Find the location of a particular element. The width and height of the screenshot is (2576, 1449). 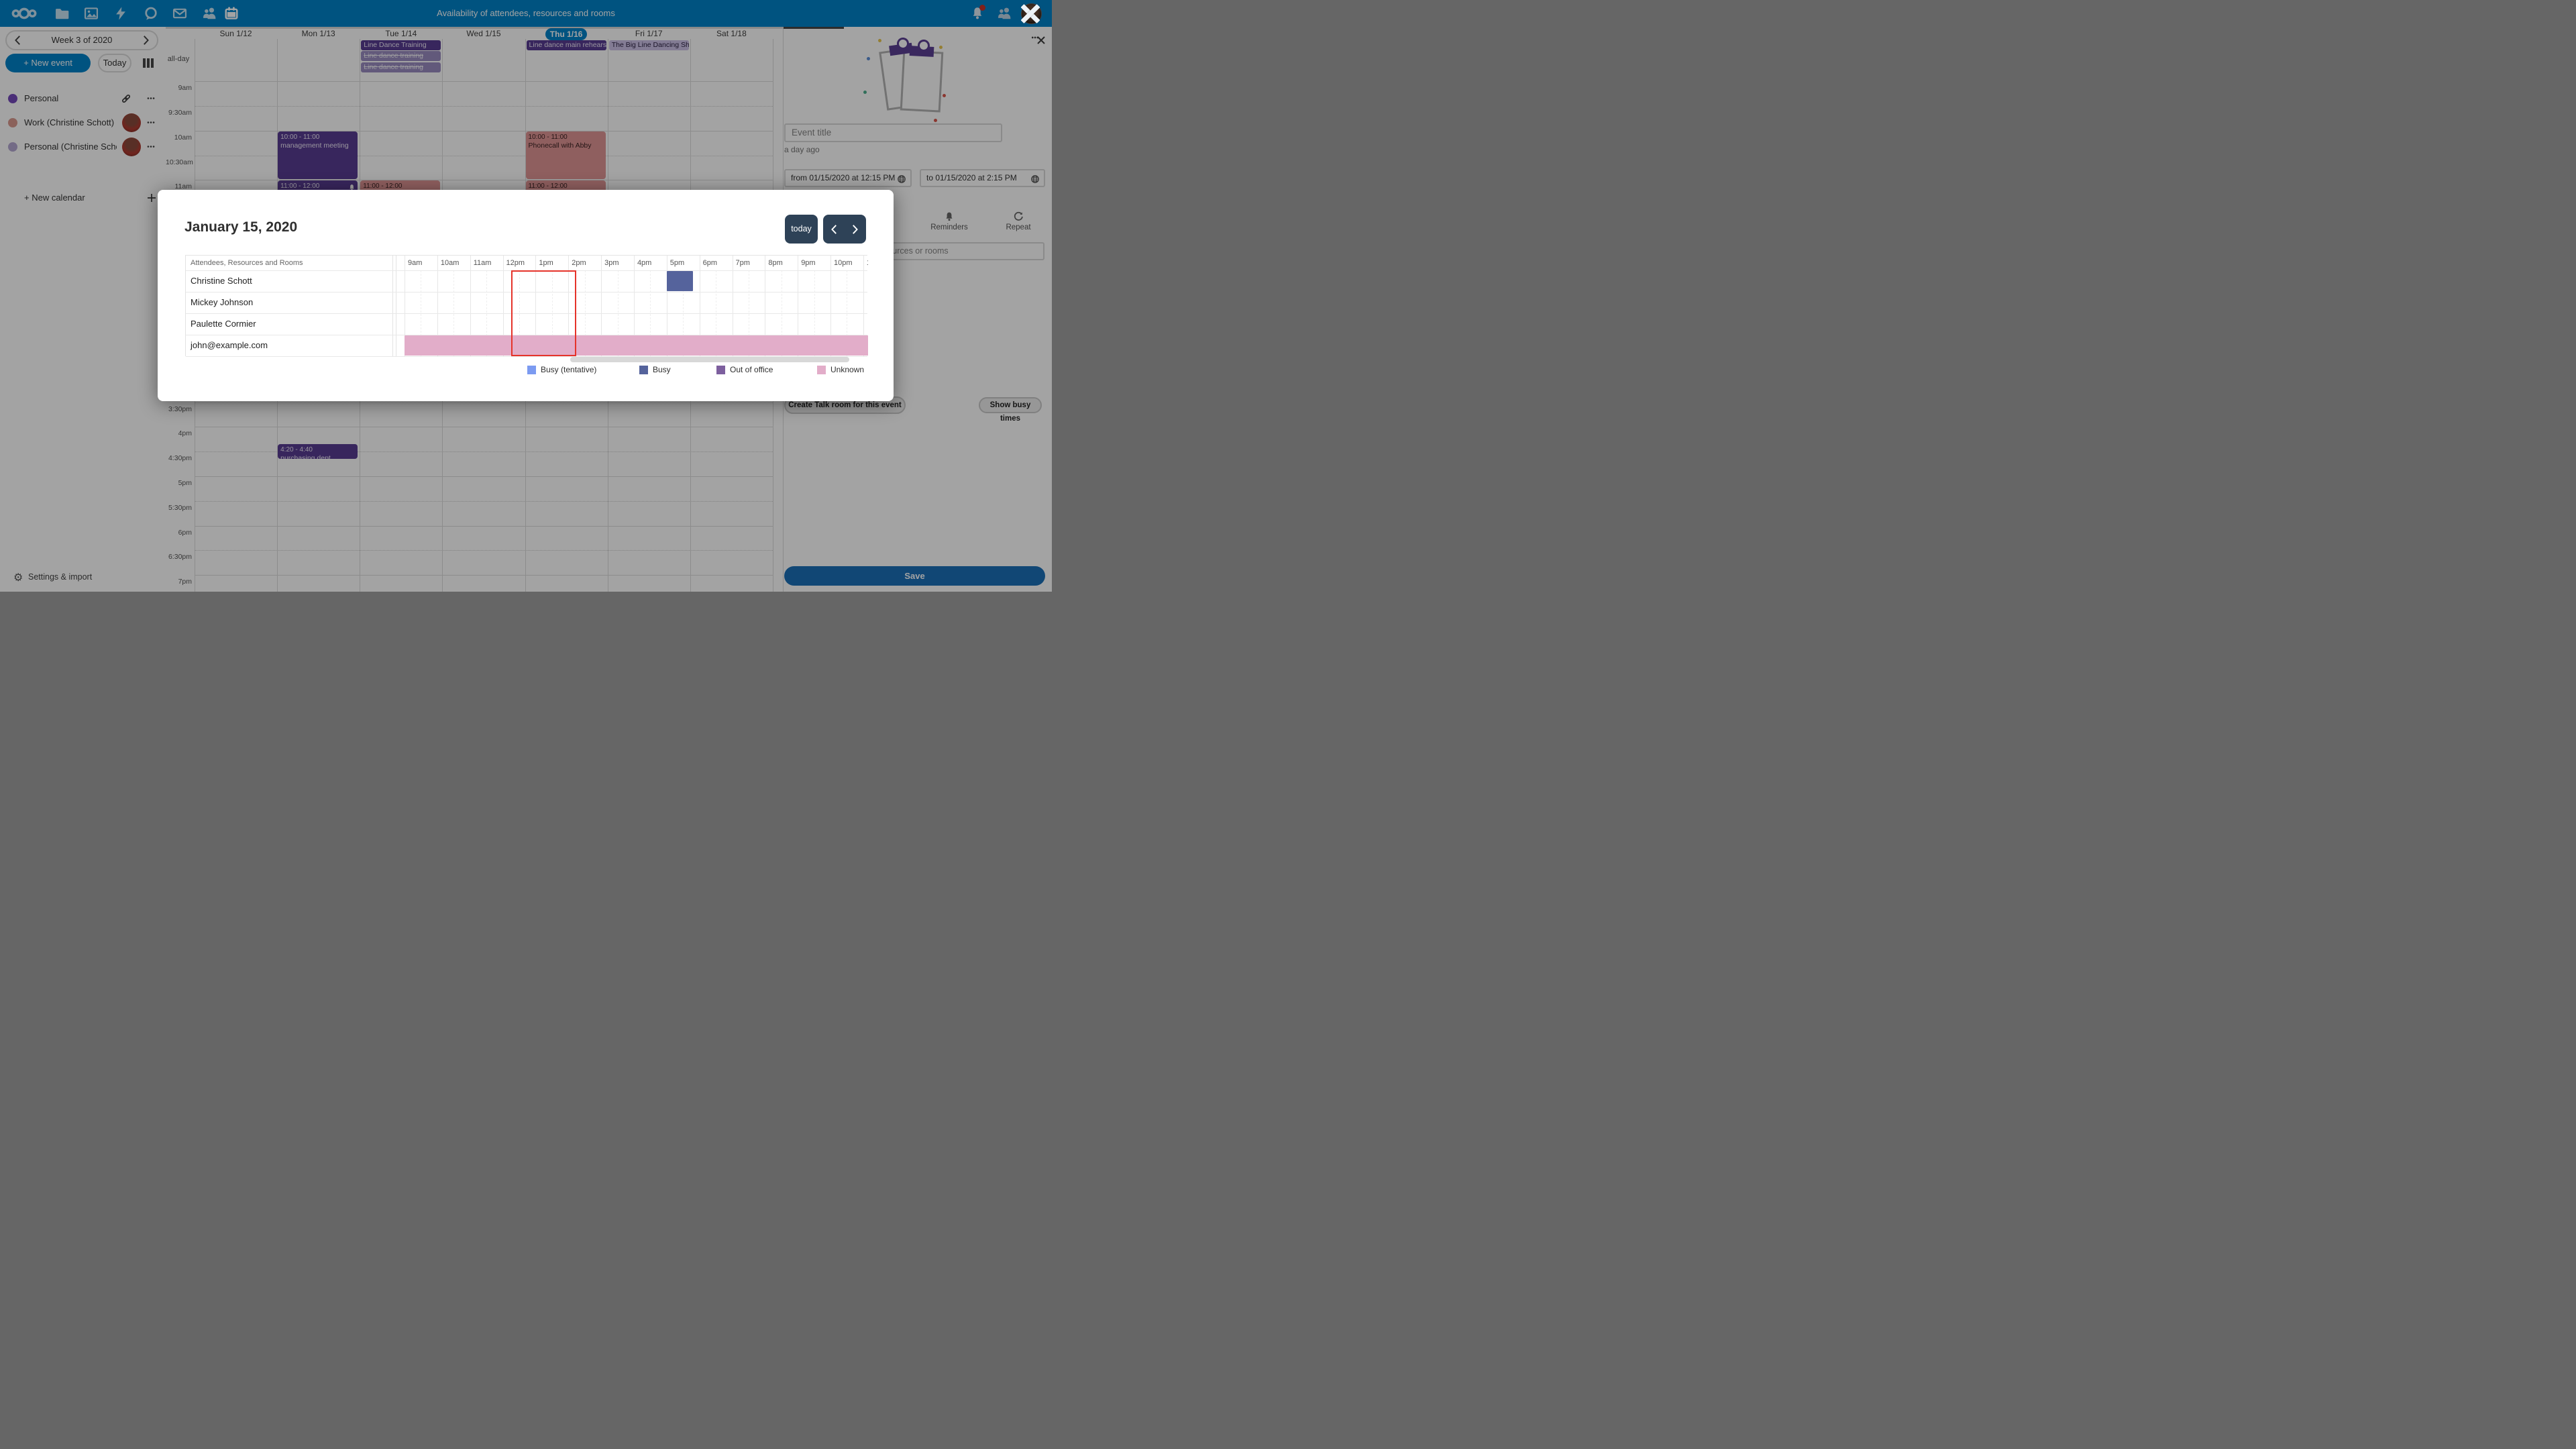

calendar-event: 10:00 - 11:00 Phonecall with Abby is located at coordinates (565, 155).